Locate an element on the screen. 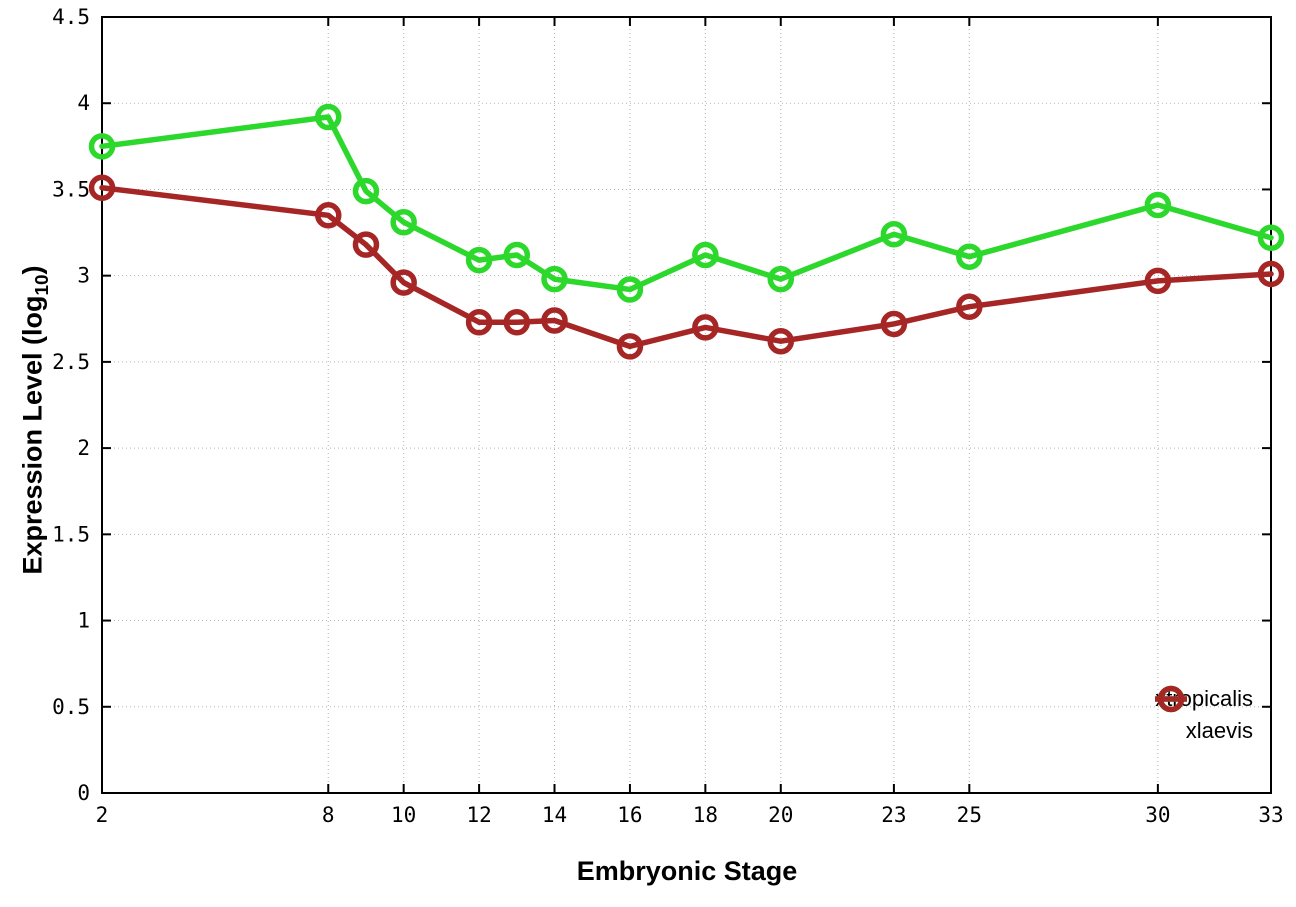 This screenshot has width=1296, height=907. svg-text: 1 is located at coordinates (83, 621).